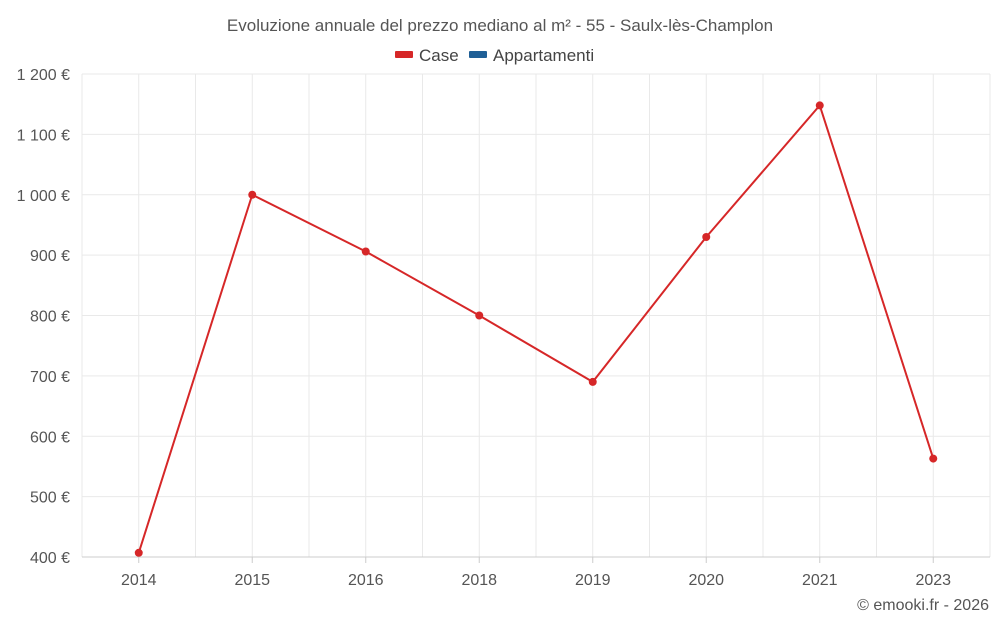 The width and height of the screenshot is (1000, 625). What do you see at coordinates (404, 54) in the screenshot?
I see `legend-swatch-case` at bounding box center [404, 54].